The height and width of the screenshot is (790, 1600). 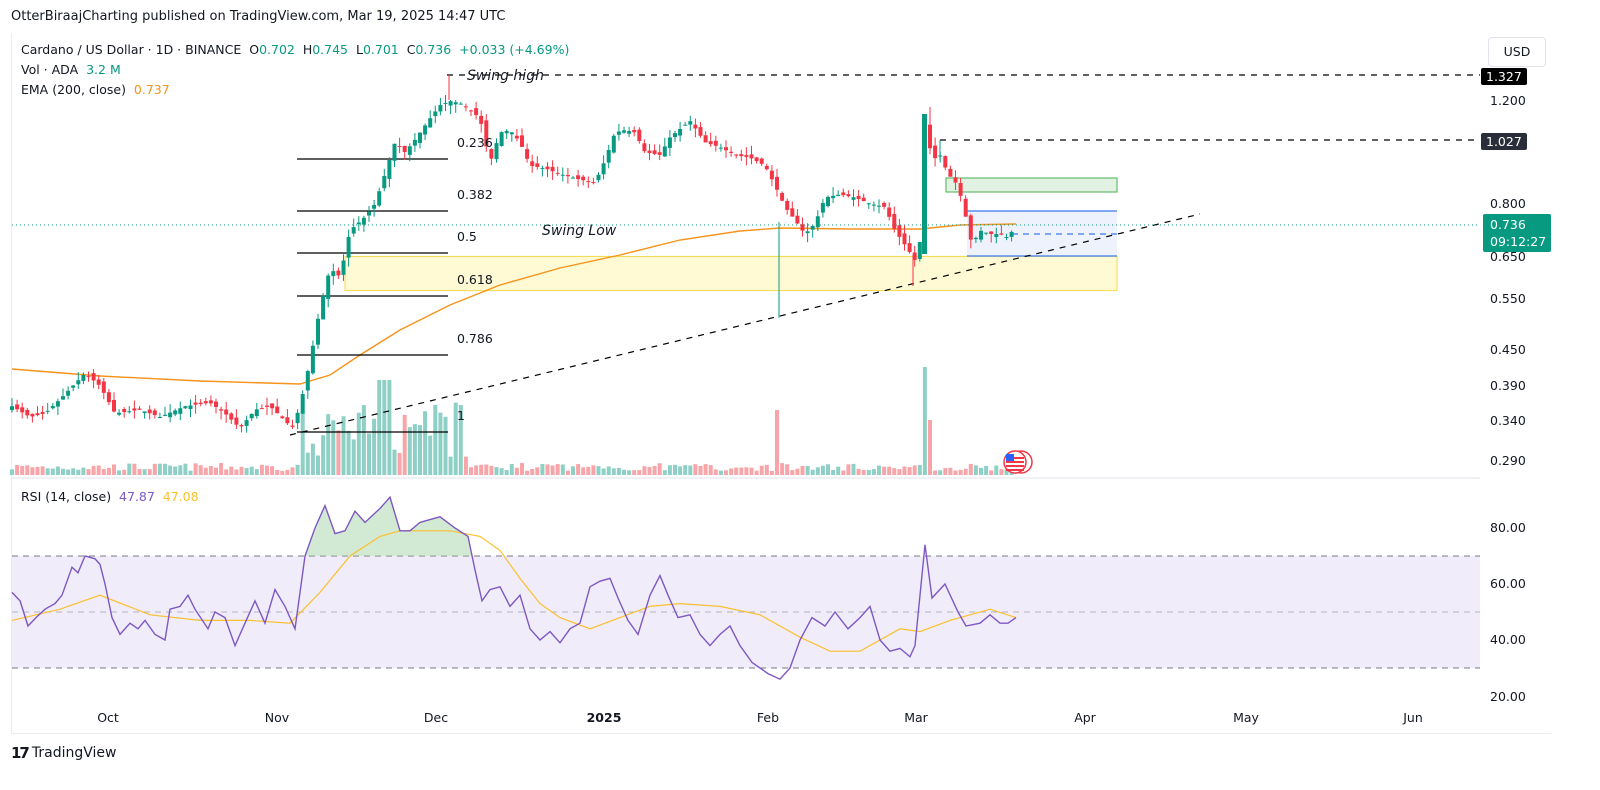 What do you see at coordinates (1508, 385) in the screenshot?
I see `price-tick: 0.390` at bounding box center [1508, 385].